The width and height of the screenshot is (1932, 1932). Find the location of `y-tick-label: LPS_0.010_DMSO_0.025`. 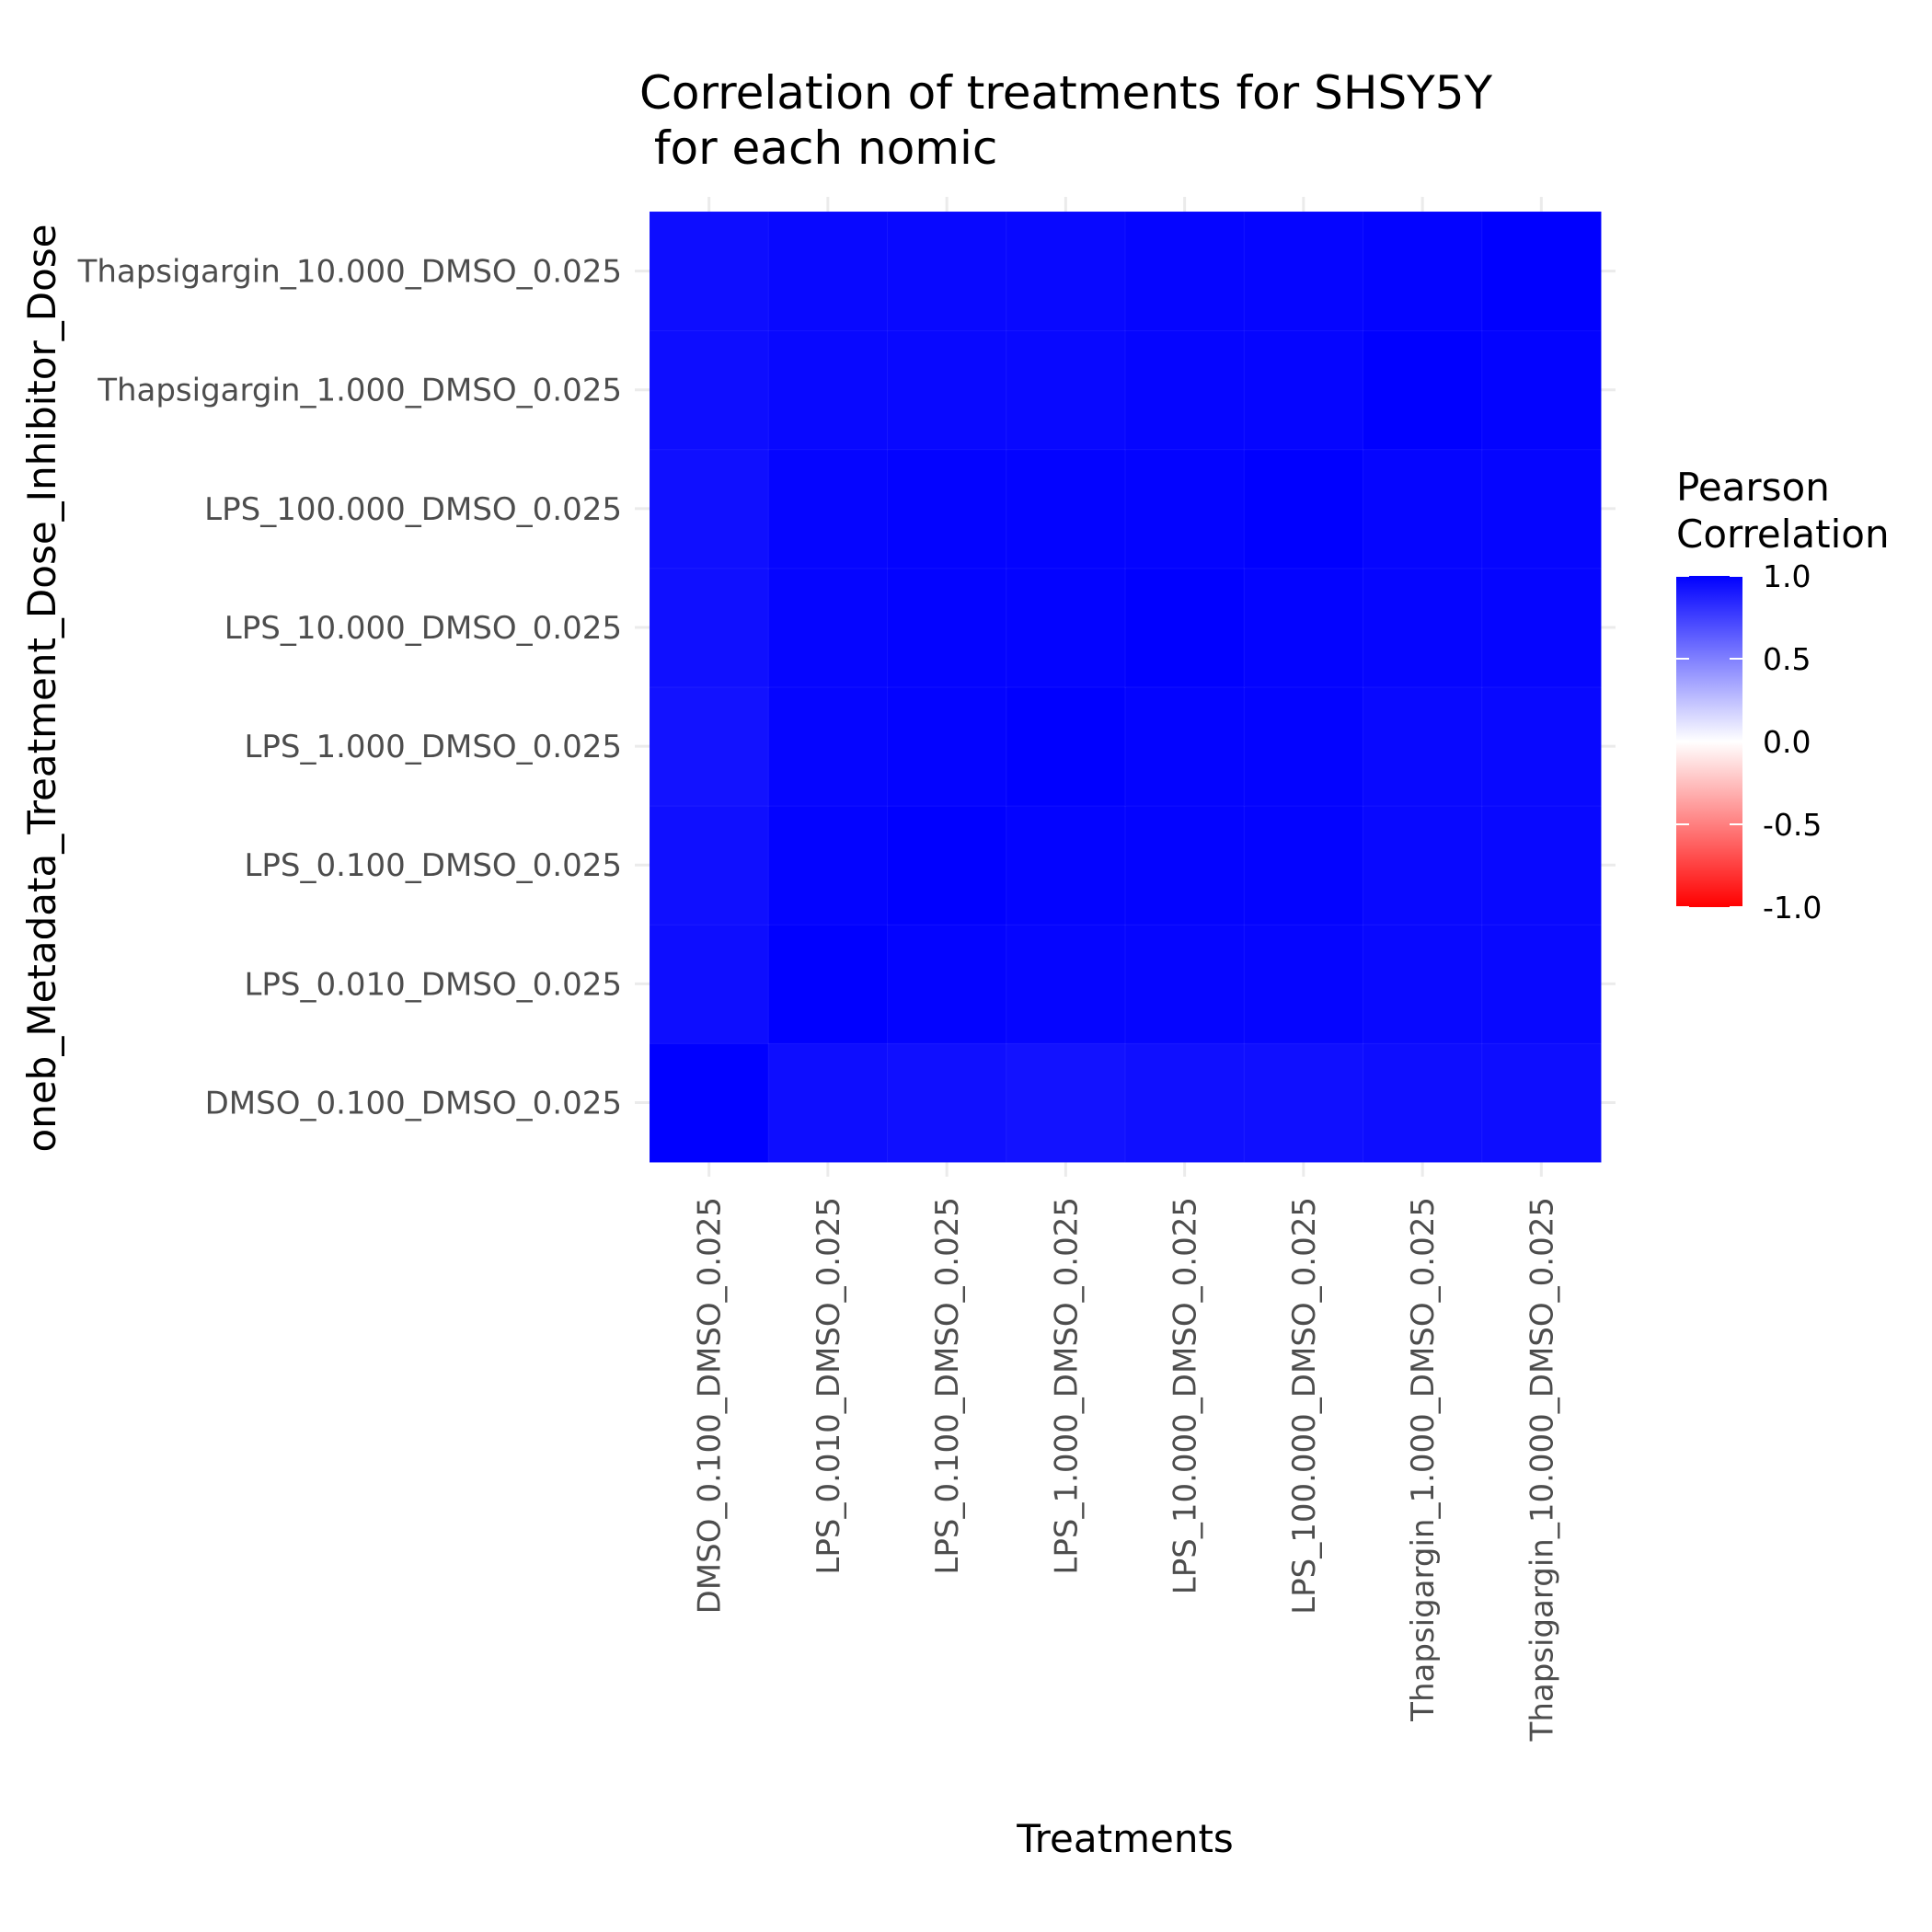

y-tick-label: LPS_0.010_DMSO_0.025 is located at coordinates (433, 984).